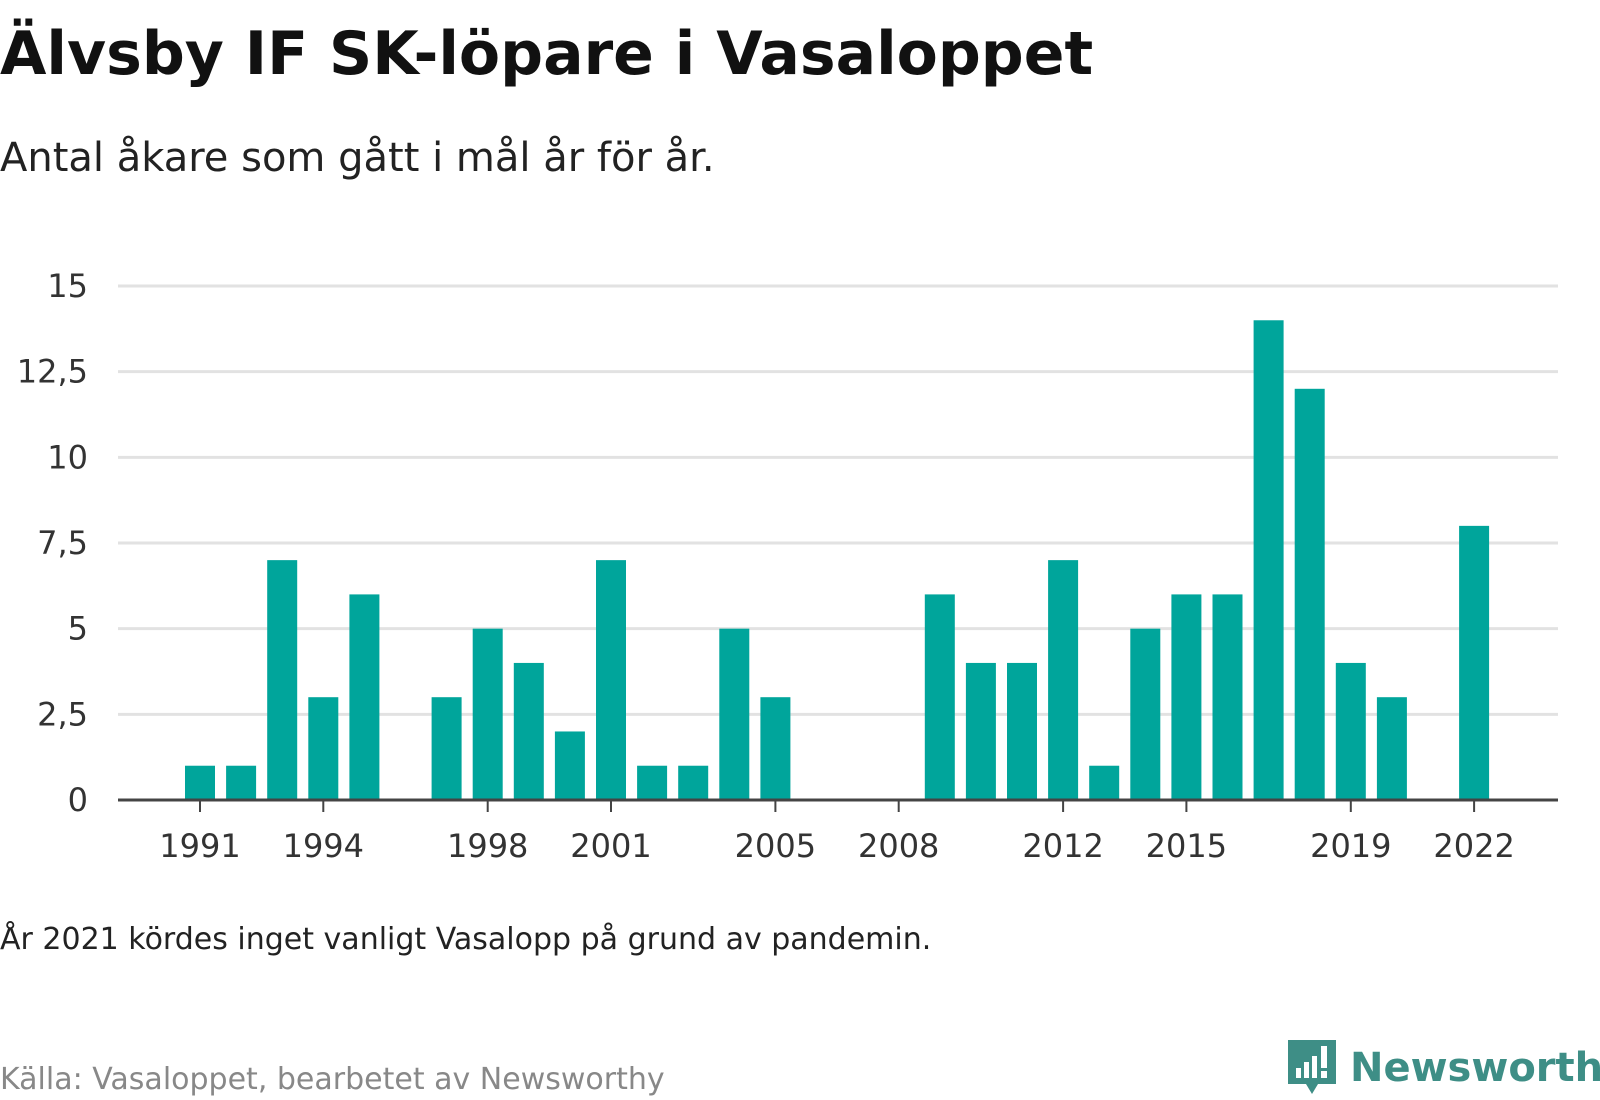 Image resolution: width=1600 pixels, height=1100 pixels. I want to click on y-tick-label: 2,5, so click(62, 714).